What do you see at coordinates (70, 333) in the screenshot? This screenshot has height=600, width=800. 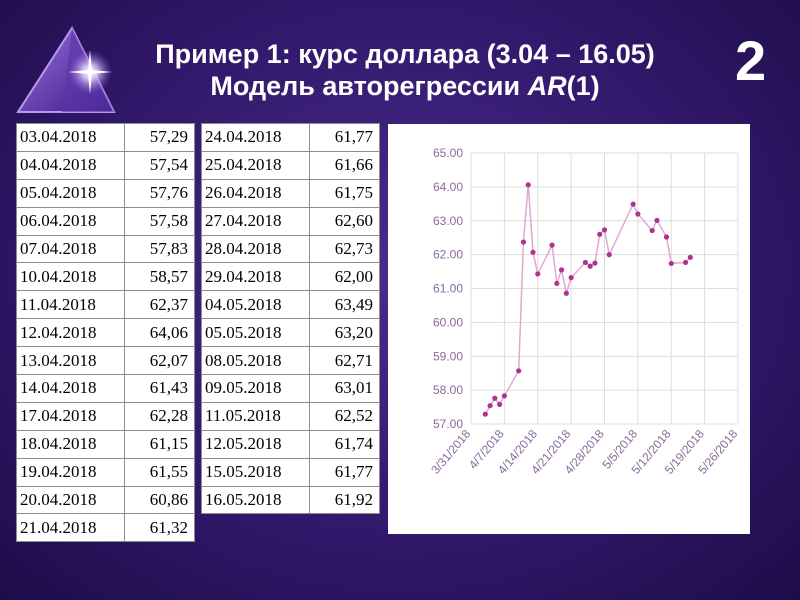 I see `date-cell: 12.04.2018` at bounding box center [70, 333].